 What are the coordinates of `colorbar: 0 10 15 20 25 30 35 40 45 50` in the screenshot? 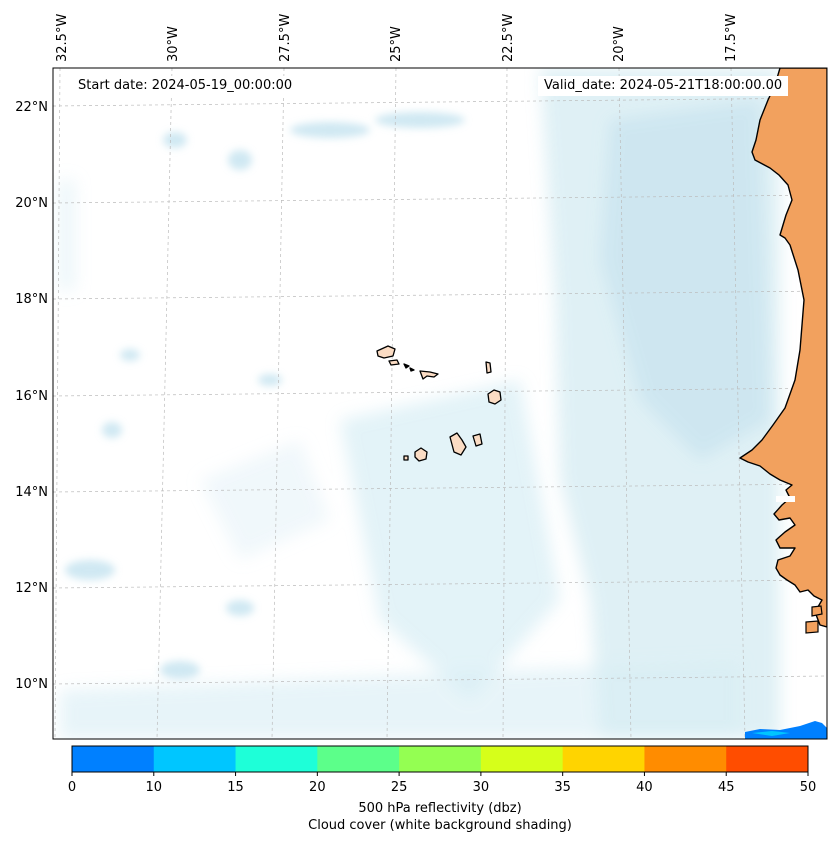 It's located at (442, 770).